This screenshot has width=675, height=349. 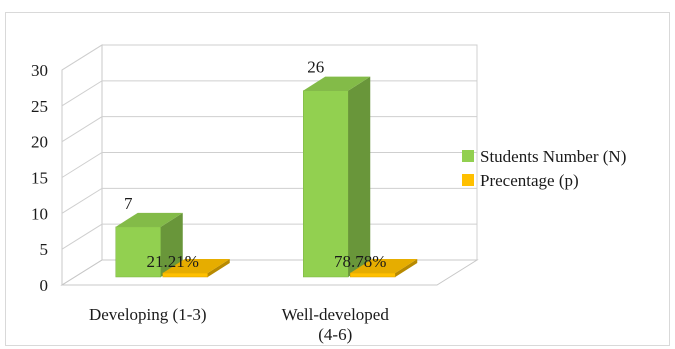 I want to click on category-label: Developing (1-3), so click(x=148, y=314).